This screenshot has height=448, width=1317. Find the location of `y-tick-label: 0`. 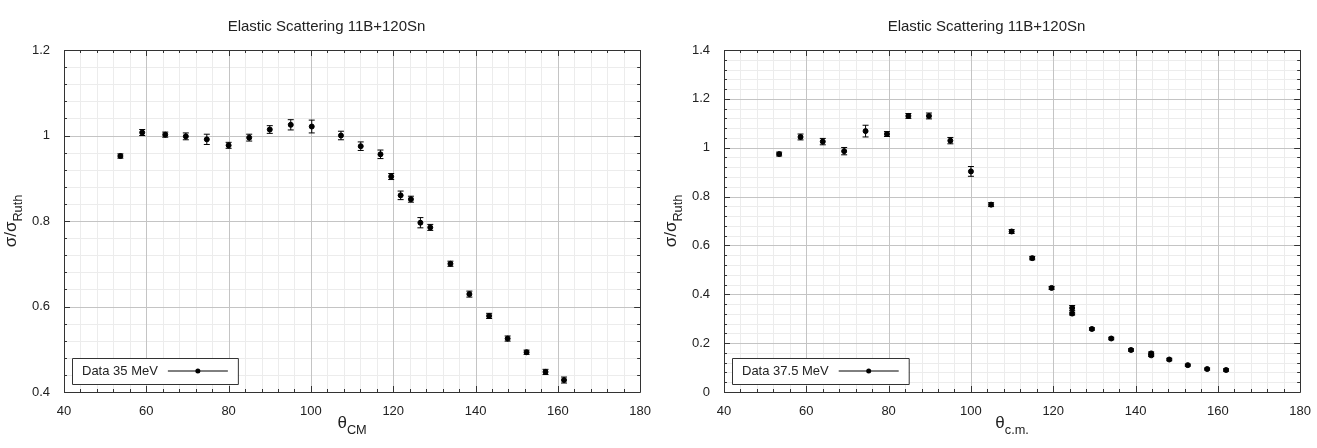

y-tick-label: 0 is located at coordinates (706, 391).